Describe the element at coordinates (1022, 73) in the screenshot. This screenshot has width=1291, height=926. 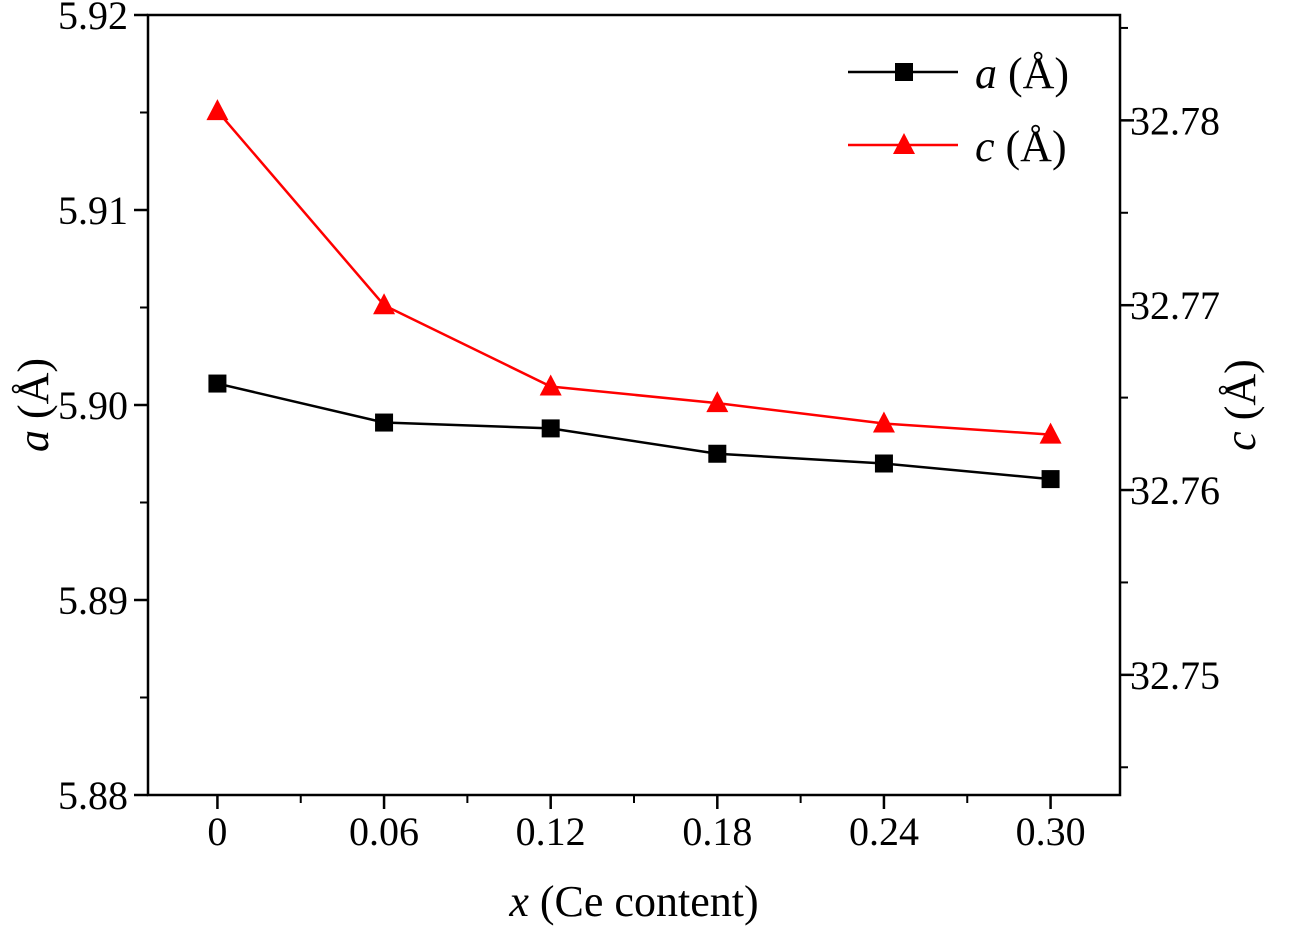
I see `legend-label-a: a (Å)` at that location.